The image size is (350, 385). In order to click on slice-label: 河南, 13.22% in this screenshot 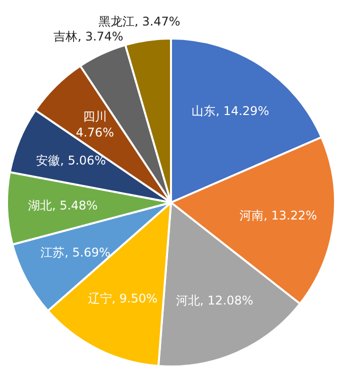, I will do `click(279, 215)`.